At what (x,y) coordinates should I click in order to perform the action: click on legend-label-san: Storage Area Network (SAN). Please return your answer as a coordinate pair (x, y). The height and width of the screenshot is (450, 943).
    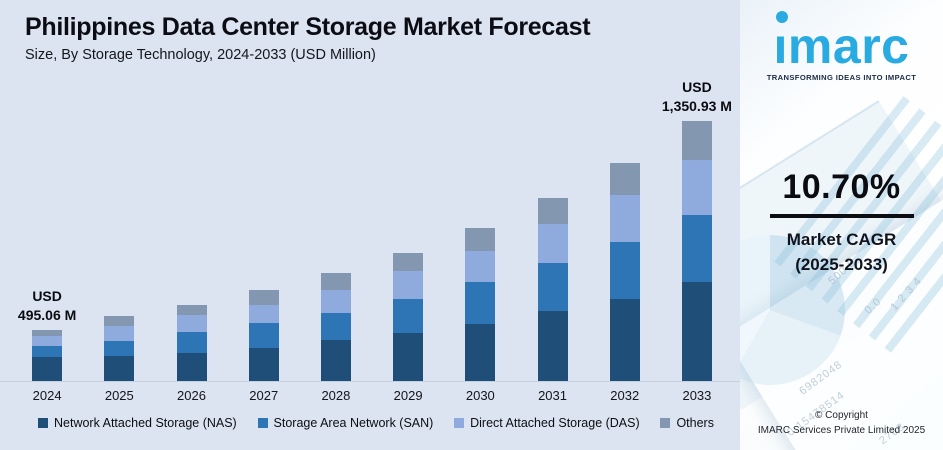
    Looking at the image, I should click on (353, 422).